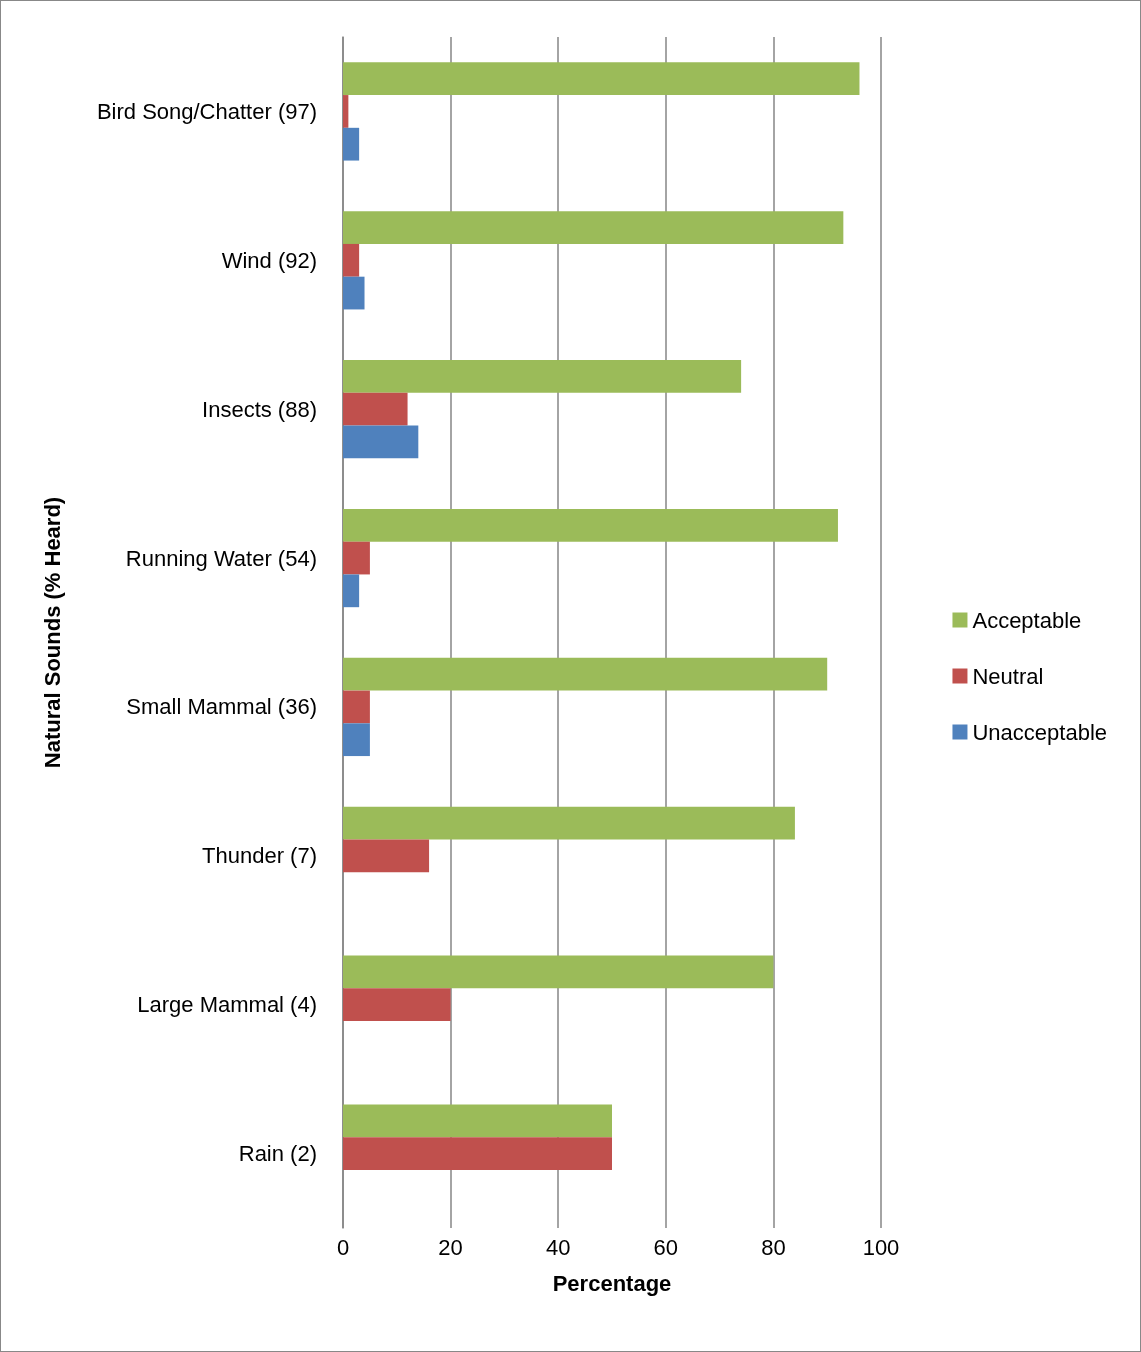 This screenshot has height=1352, width=1141. I want to click on y-tick-label: Running Water (54), so click(221, 558).